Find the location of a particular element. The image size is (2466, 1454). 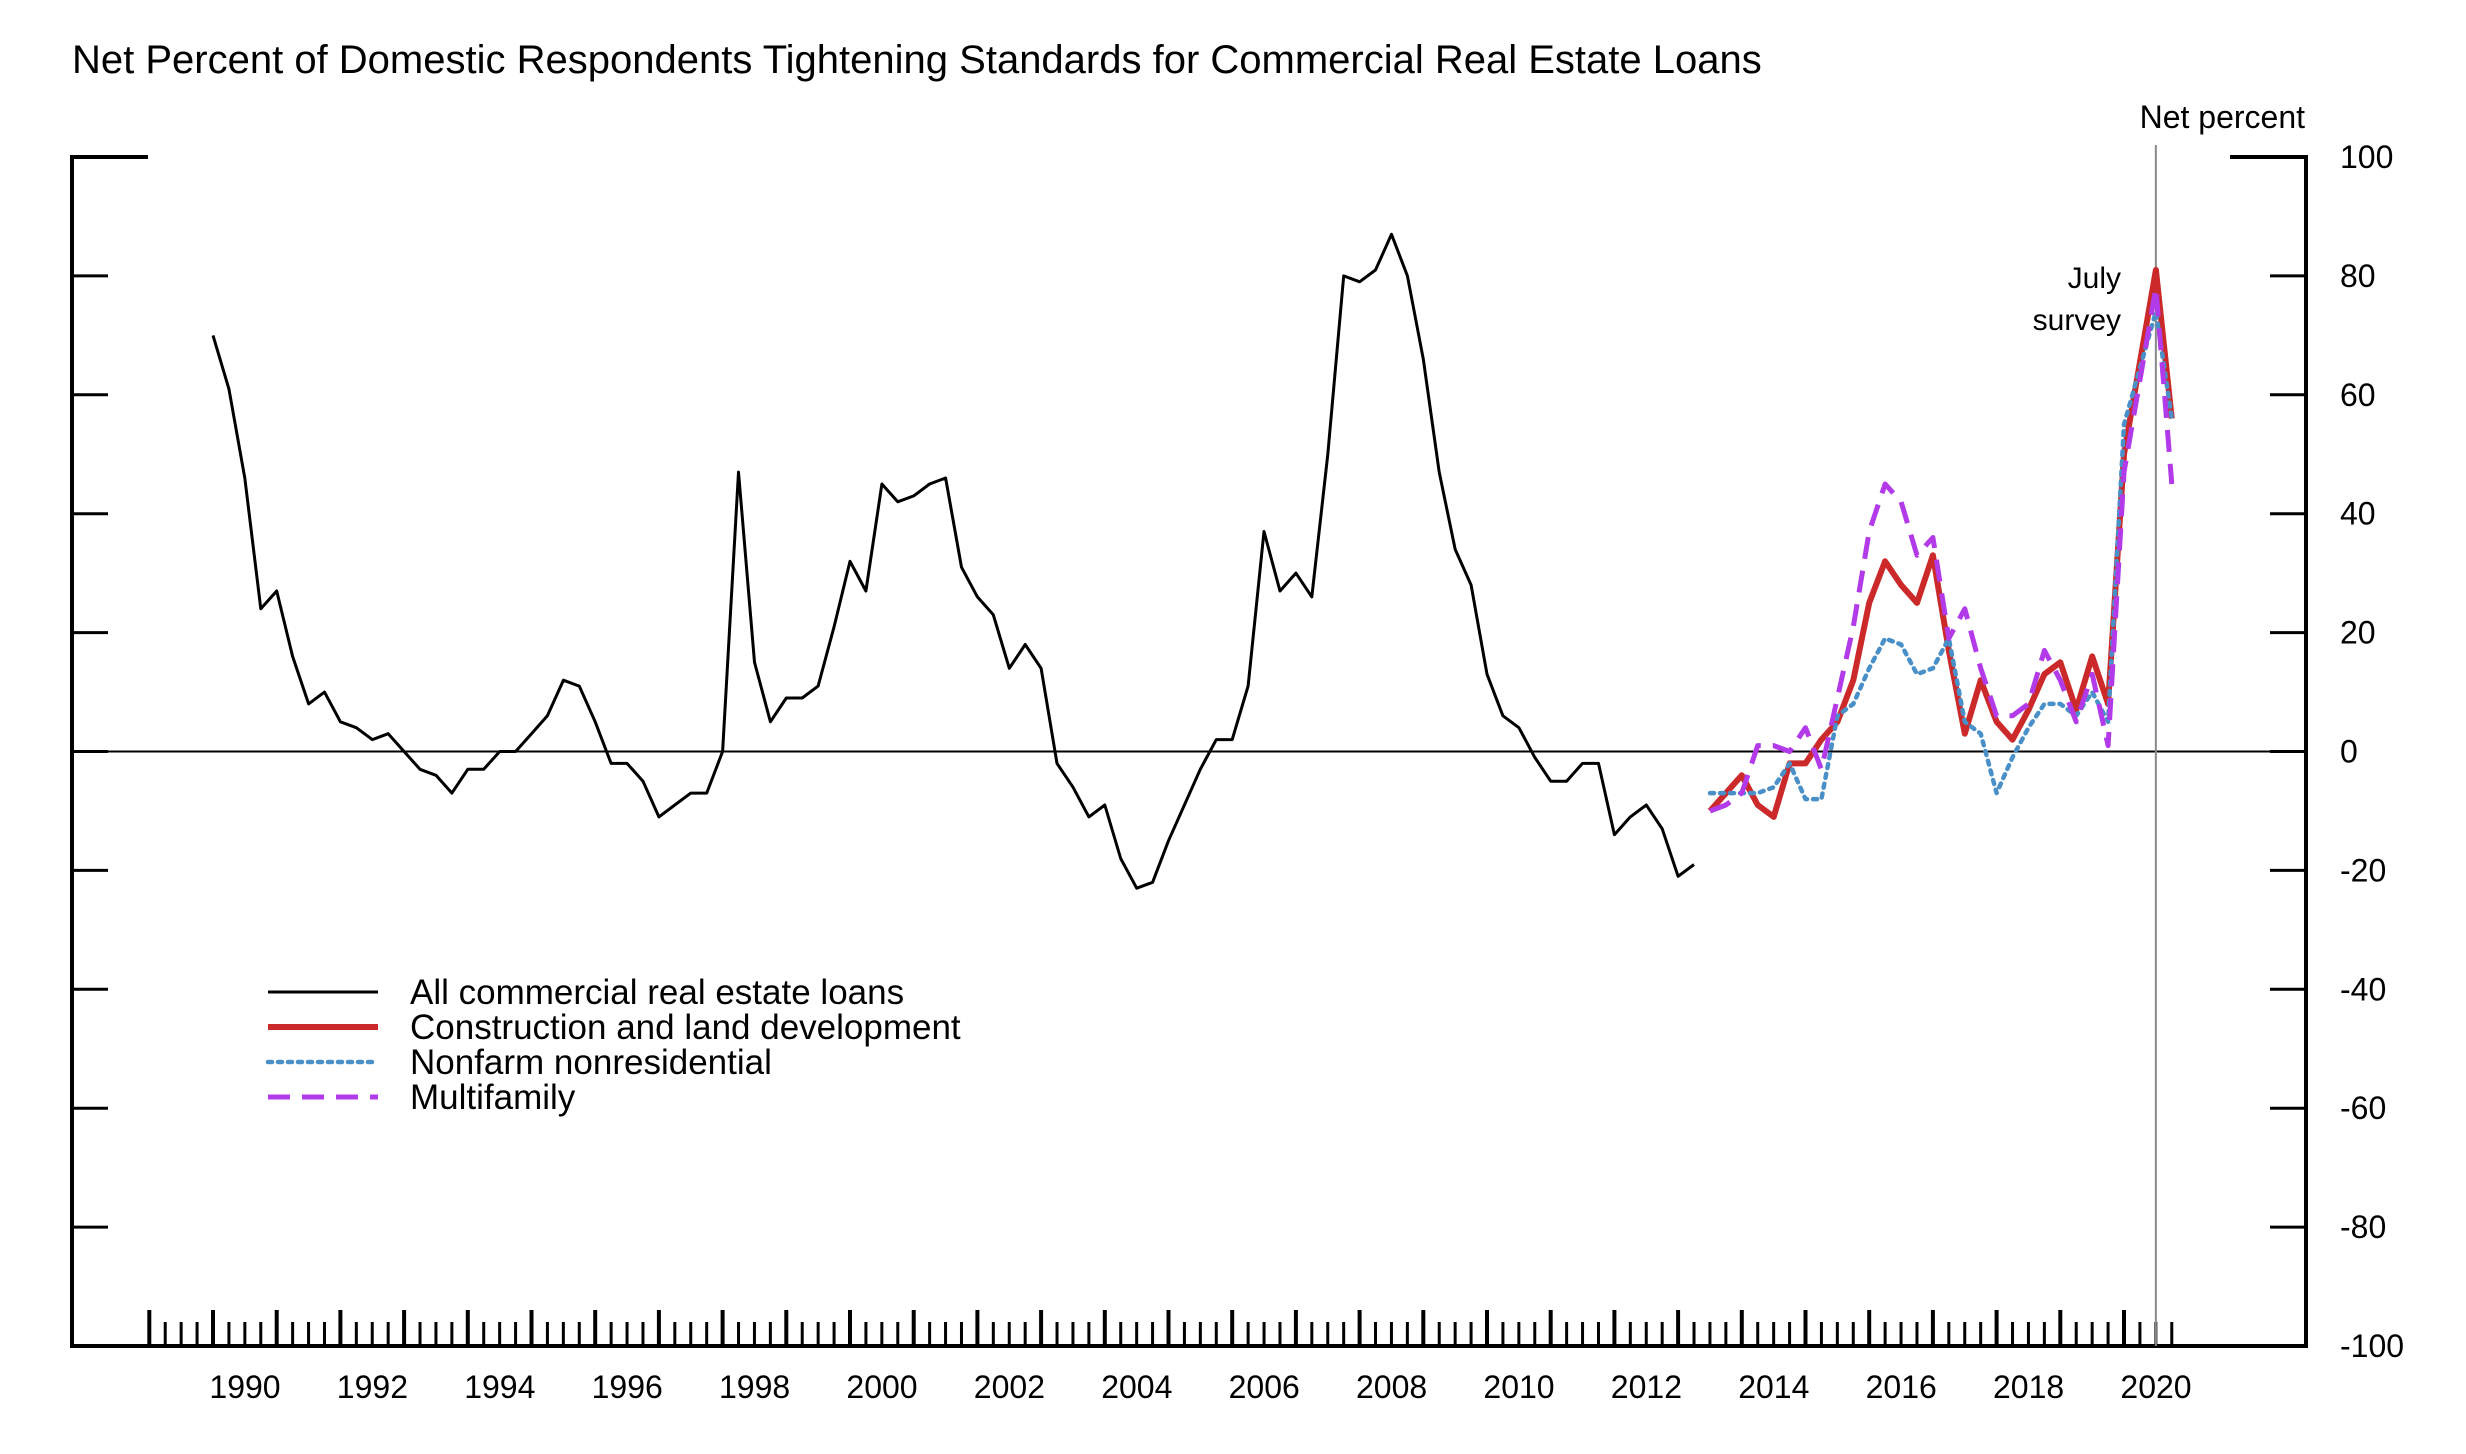

x-tick-label: 1994 is located at coordinates (499, 1387).